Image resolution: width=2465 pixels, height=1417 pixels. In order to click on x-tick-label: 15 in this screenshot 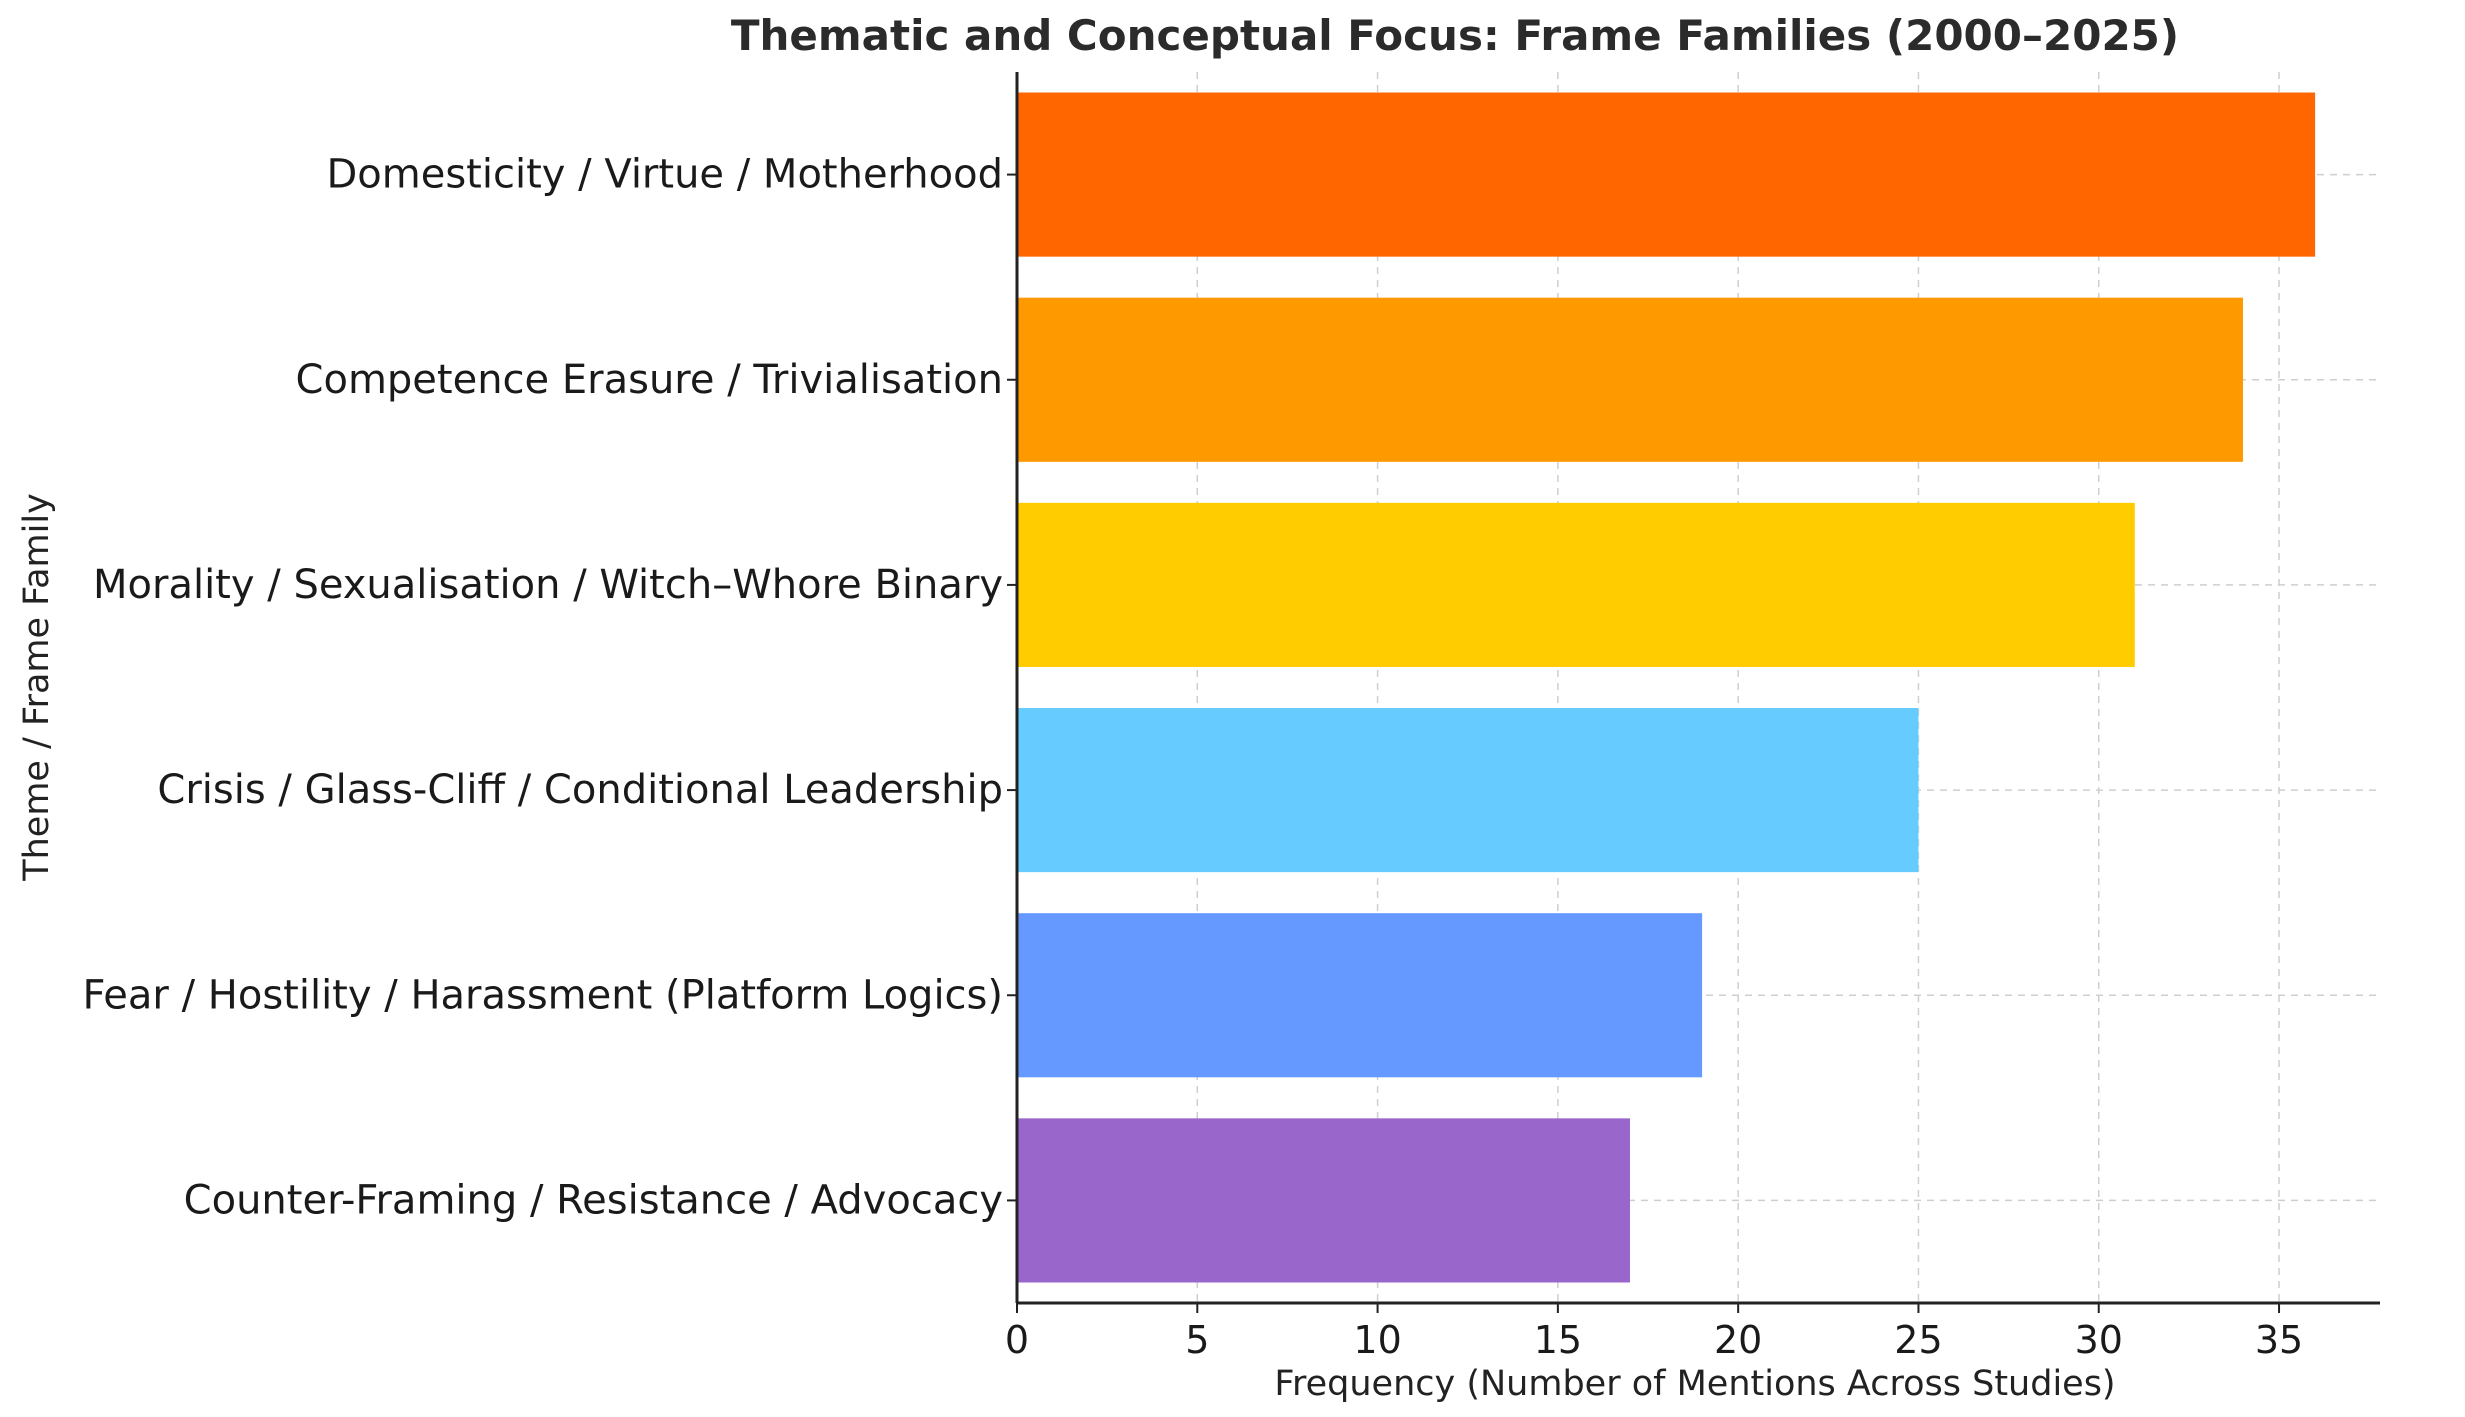, I will do `click(1558, 1340)`.